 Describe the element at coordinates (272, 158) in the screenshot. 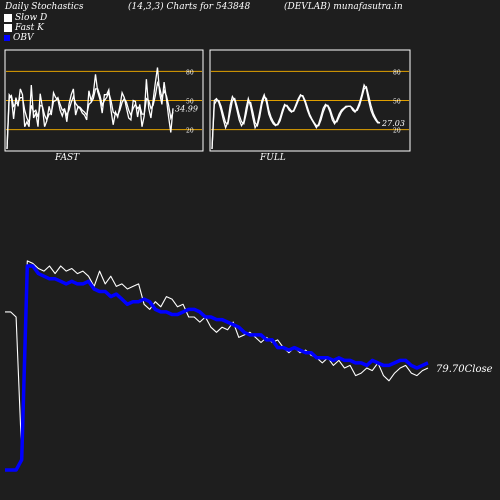

I see `panel-label-full: FULL` at that location.